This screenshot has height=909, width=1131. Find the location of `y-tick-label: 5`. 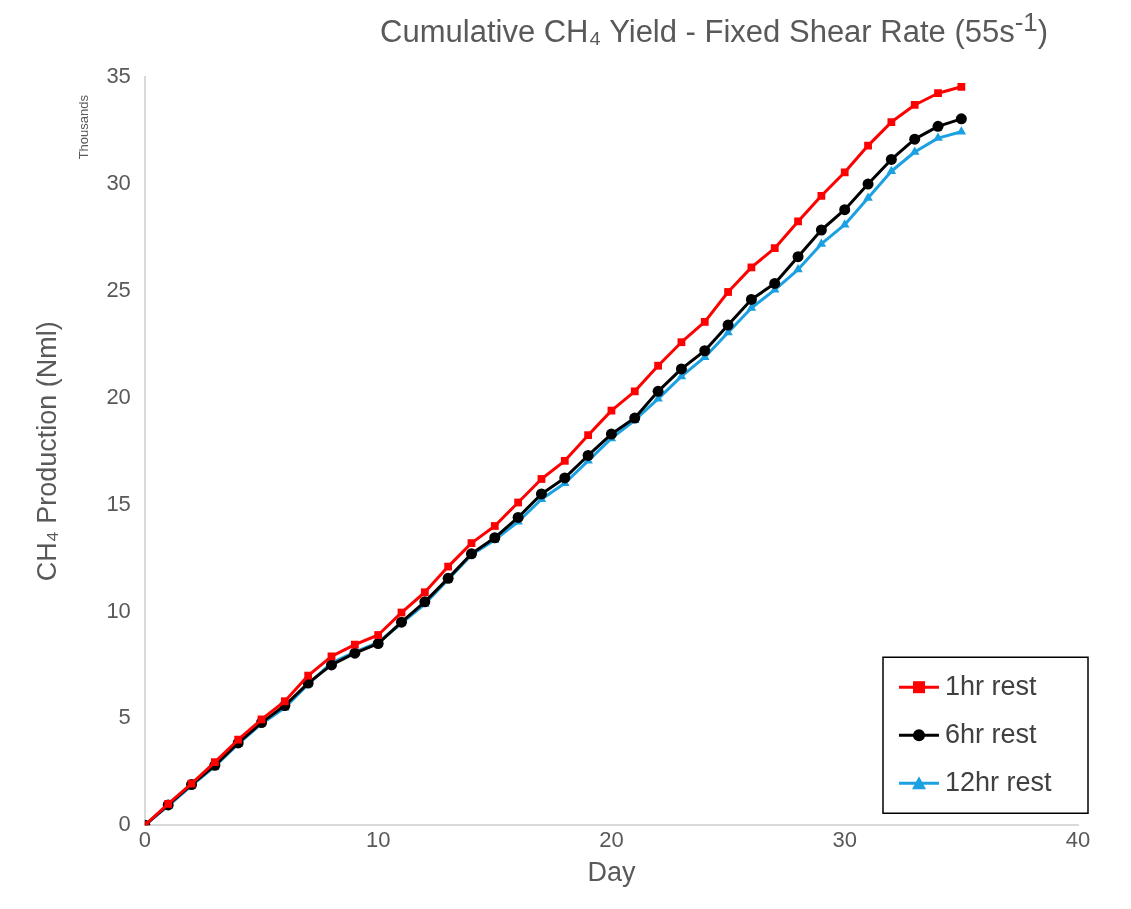

y-tick-label: 5 is located at coordinates (124, 717).